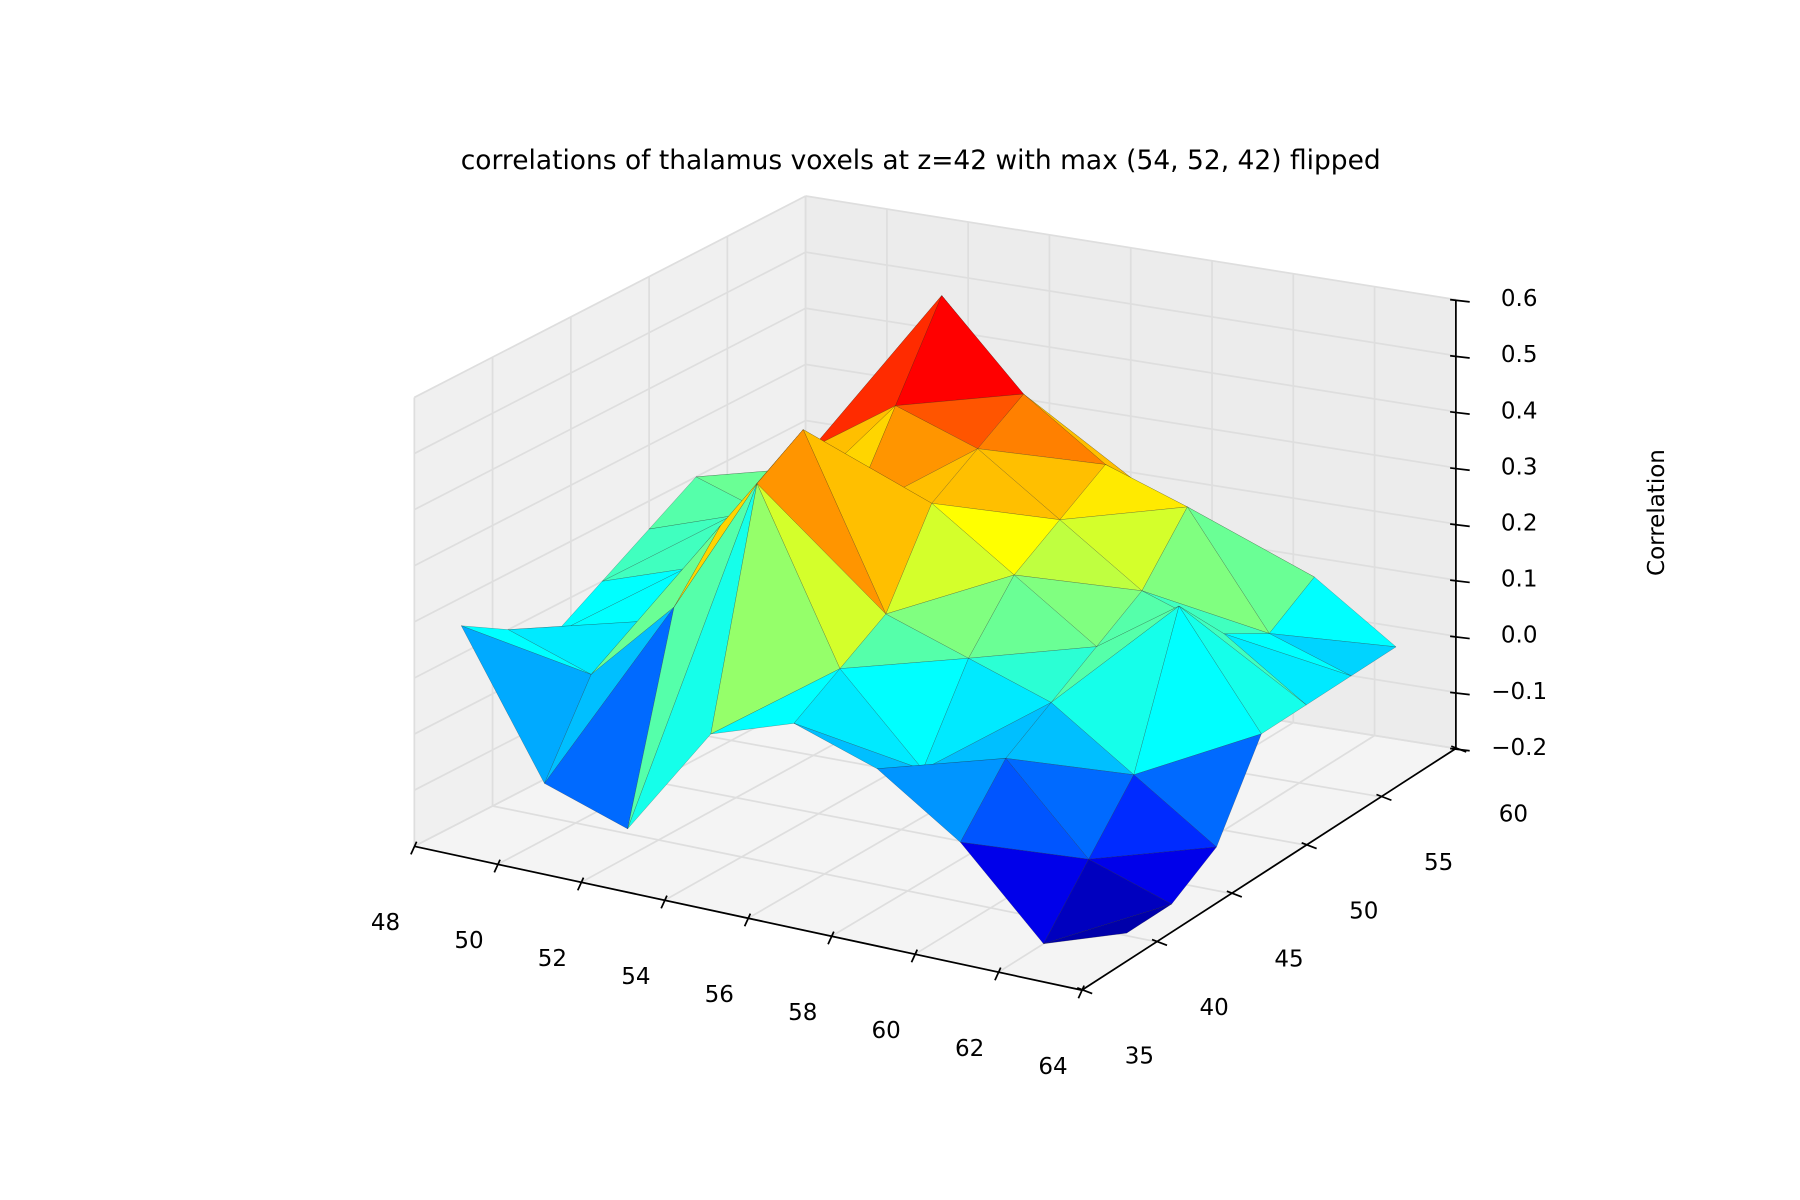  Describe the element at coordinates (1519, 355) in the screenshot. I see `z-tick-label: 0.5` at that location.